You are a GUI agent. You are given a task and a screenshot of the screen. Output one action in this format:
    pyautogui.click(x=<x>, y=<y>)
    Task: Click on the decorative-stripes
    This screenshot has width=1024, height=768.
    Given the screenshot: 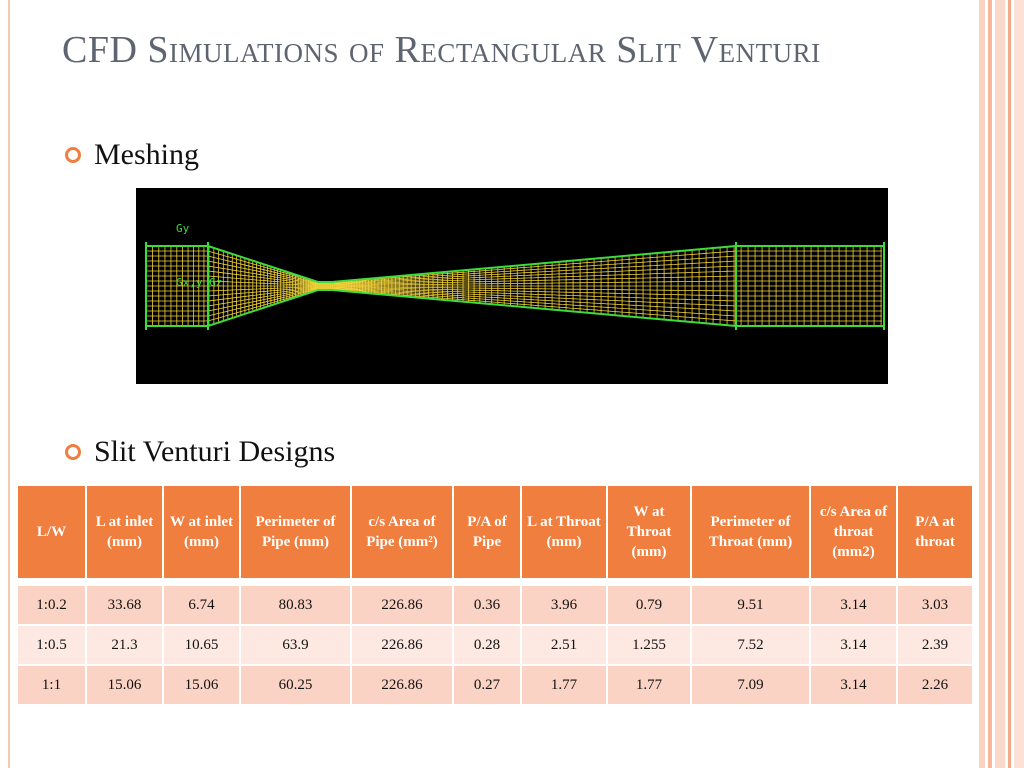 What is the action you would take?
    pyautogui.click(x=1001, y=384)
    